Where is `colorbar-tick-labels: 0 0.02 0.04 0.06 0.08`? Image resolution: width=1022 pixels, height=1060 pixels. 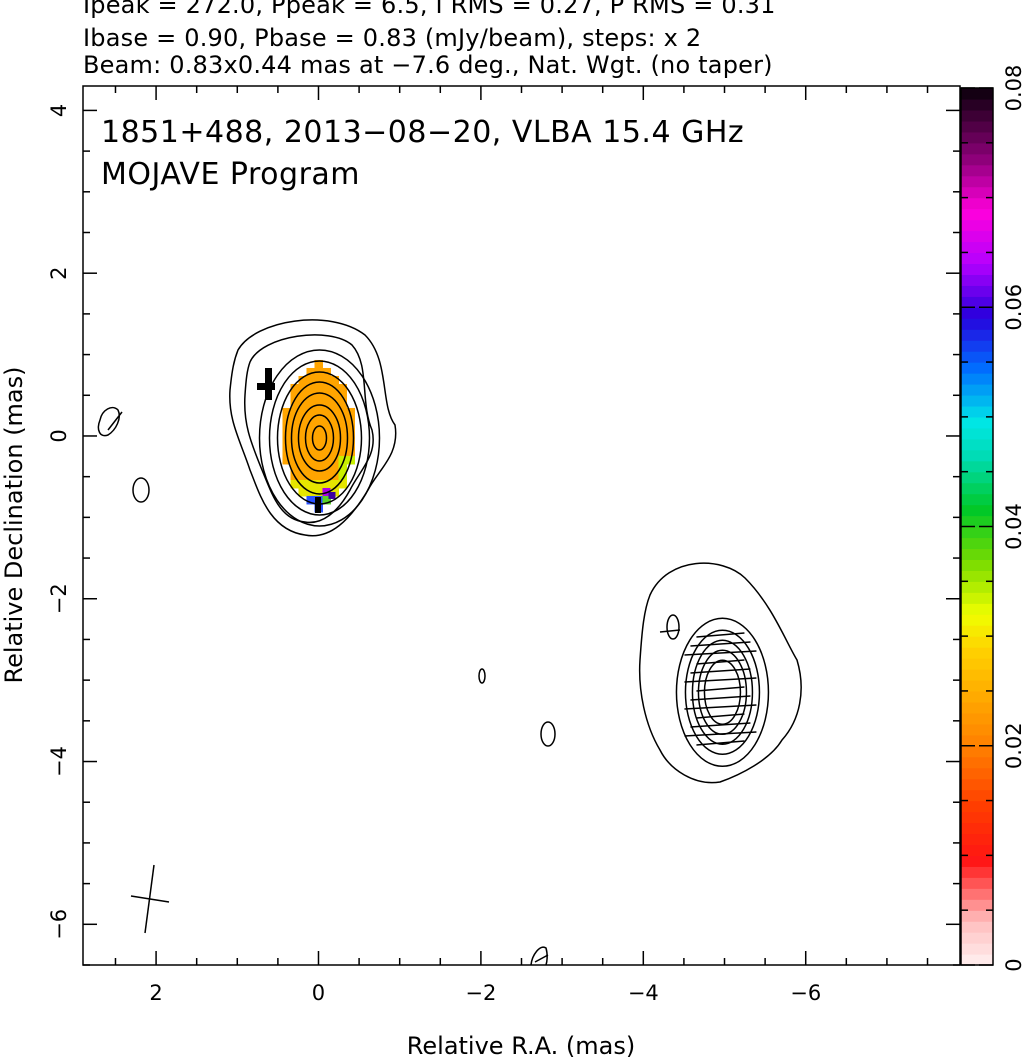 colorbar-tick-labels: 0 0.02 0.04 0.06 0.08 is located at coordinates (1012, 518).